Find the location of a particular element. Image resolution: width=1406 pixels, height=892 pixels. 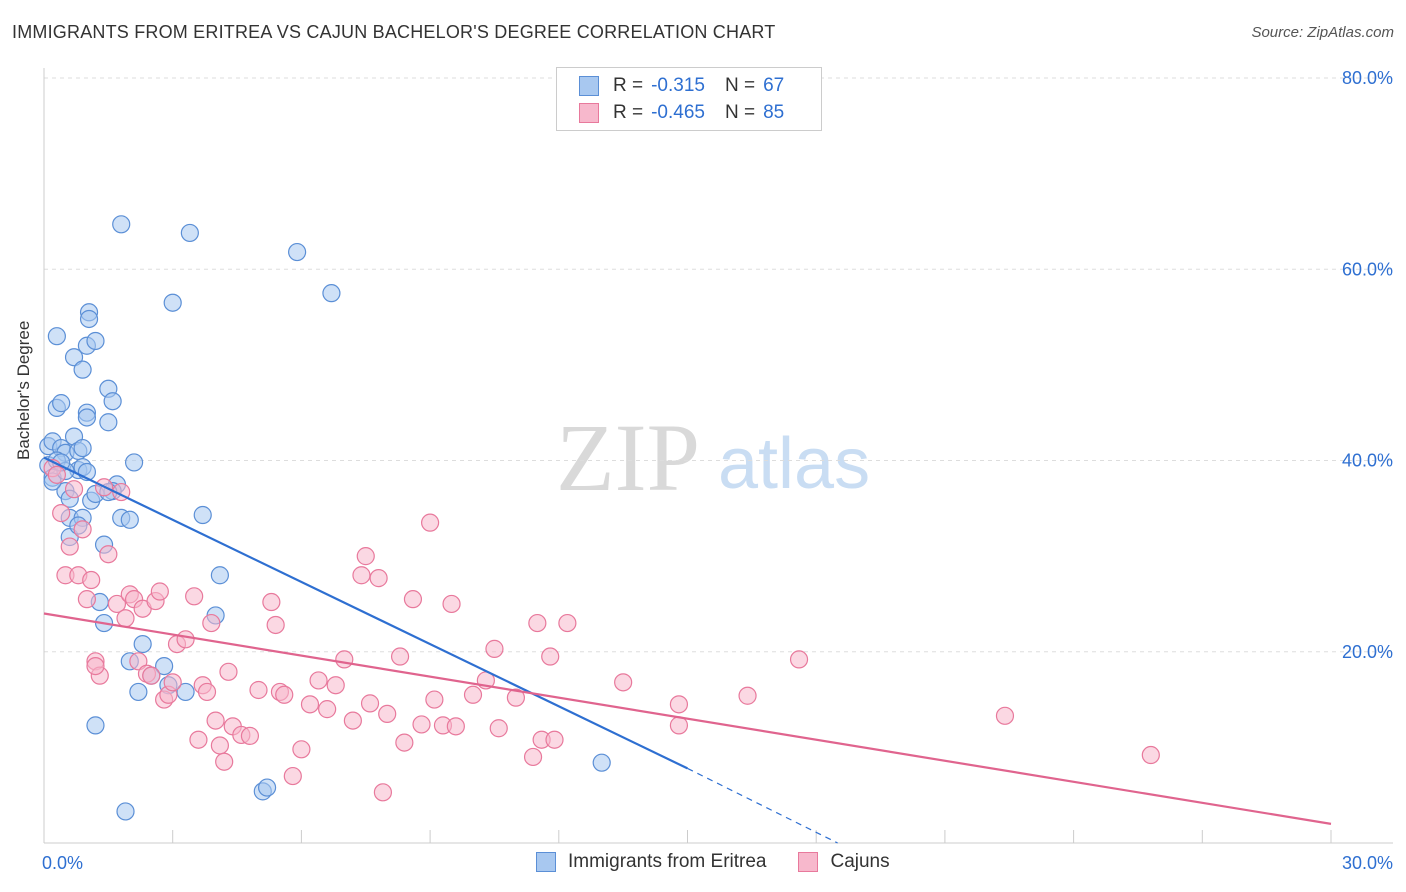

chart-source: Source: ZipAtlas.com is located at coordinates (1322, 32).